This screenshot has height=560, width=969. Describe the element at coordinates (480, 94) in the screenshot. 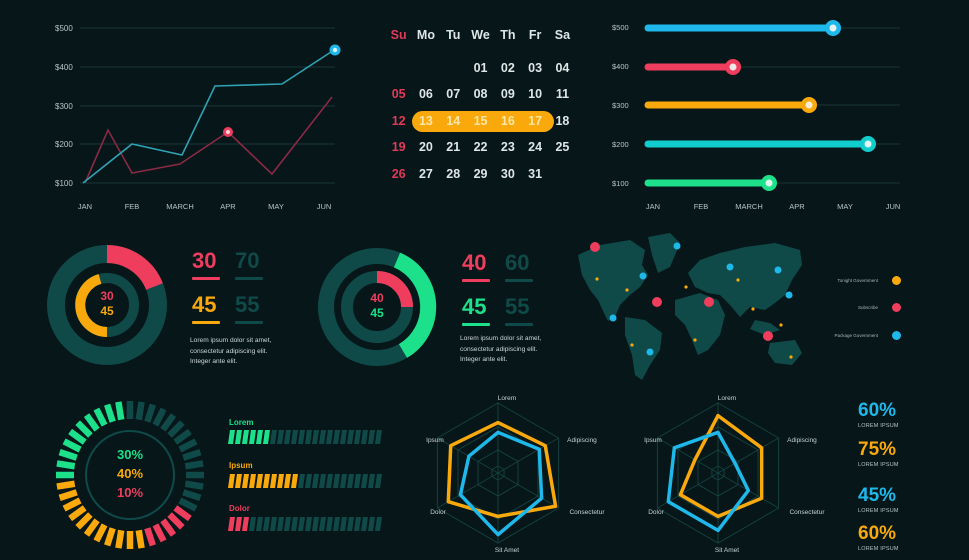

I see `calendar-day: 08` at that location.